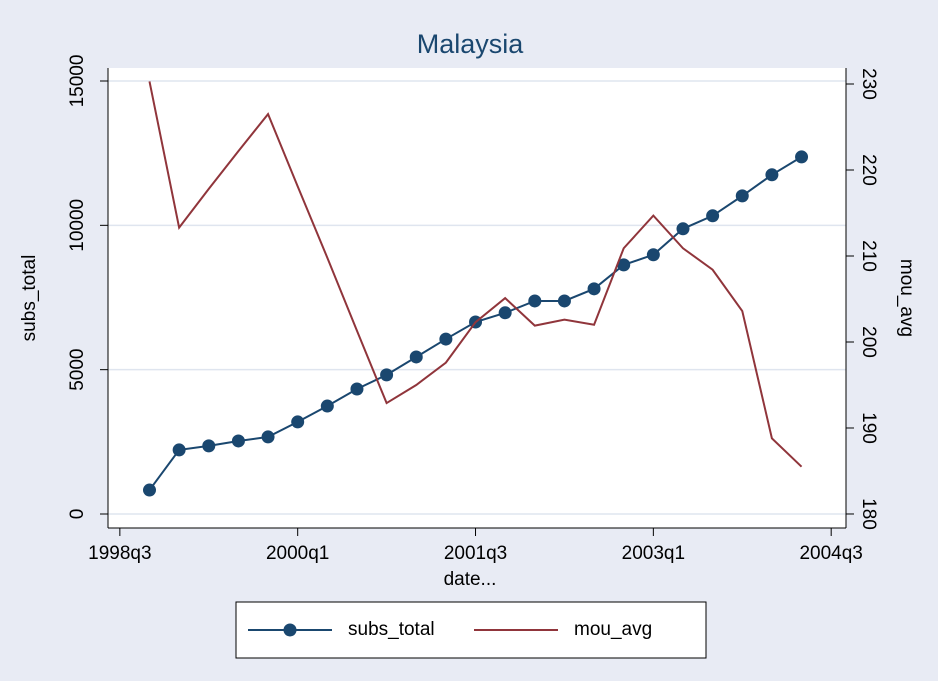 This screenshot has width=938, height=681. What do you see at coordinates (77, 225) in the screenshot?
I see `y-tick-label: 10000` at bounding box center [77, 225].